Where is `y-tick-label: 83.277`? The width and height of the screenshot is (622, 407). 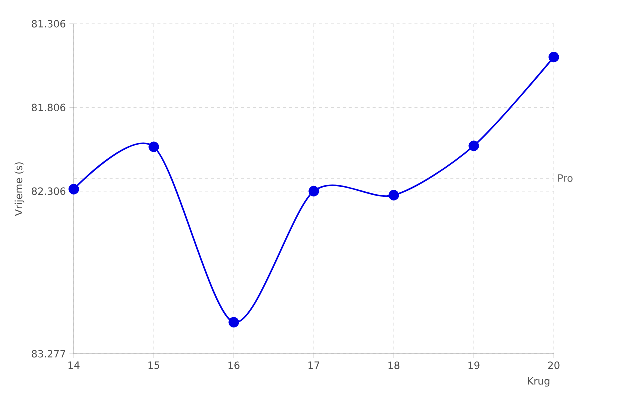 y-tick-label: 83.277 is located at coordinates (49, 354).